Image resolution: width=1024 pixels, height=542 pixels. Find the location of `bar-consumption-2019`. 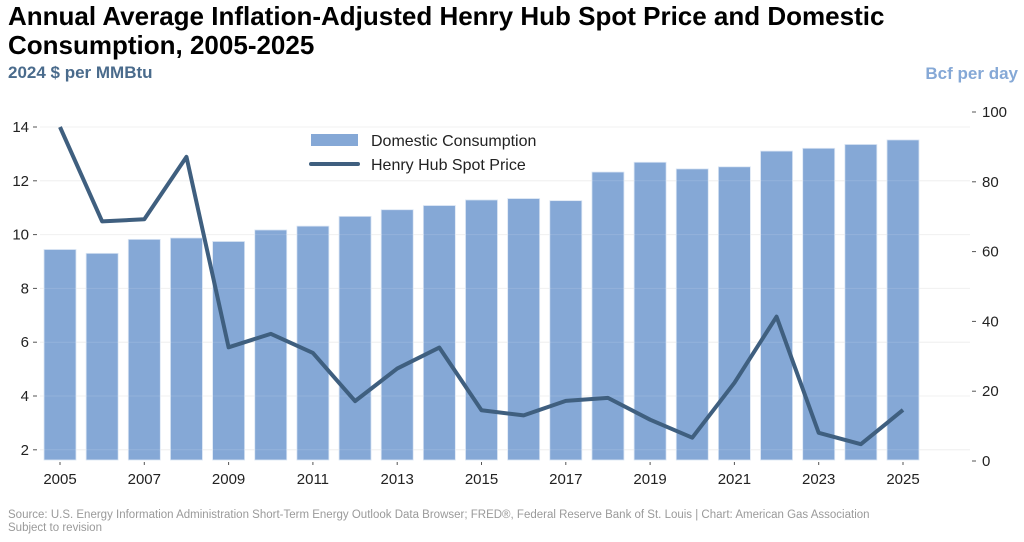

bar-consumption-2019 is located at coordinates (650, 311).